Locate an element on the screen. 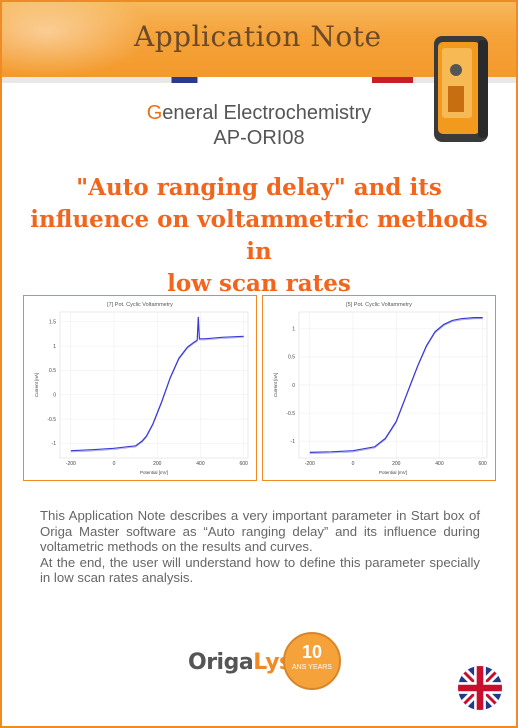 This screenshot has height=728, width=518. chart-title: [5] Pot. Cyclic Voltammetry is located at coordinates (379, 305).